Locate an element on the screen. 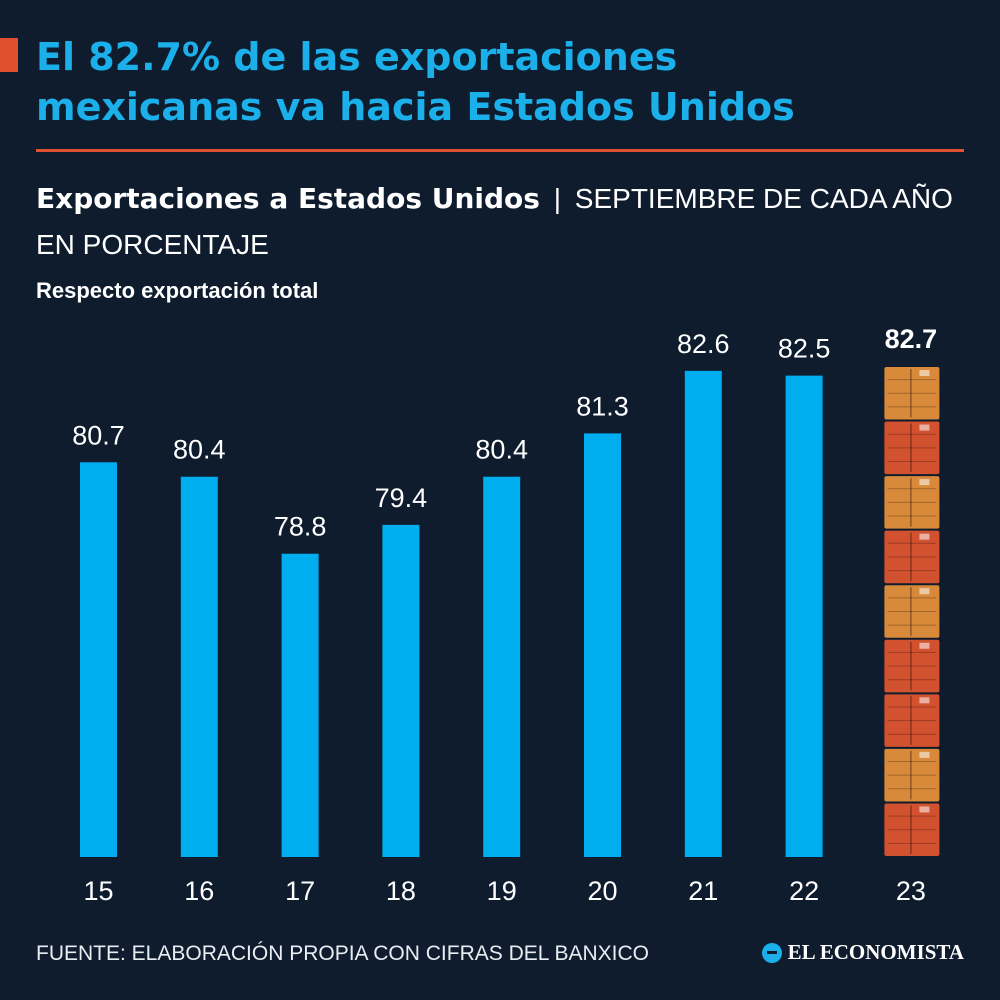 The width and height of the screenshot is (1000, 1000). accent-tab is located at coordinates (9, 55).